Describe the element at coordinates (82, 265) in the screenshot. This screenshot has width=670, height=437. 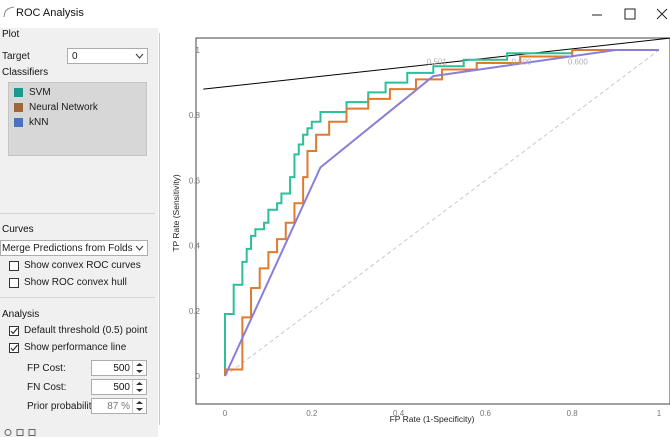
I see `checkbox-label: Show convex ROC curves` at that location.